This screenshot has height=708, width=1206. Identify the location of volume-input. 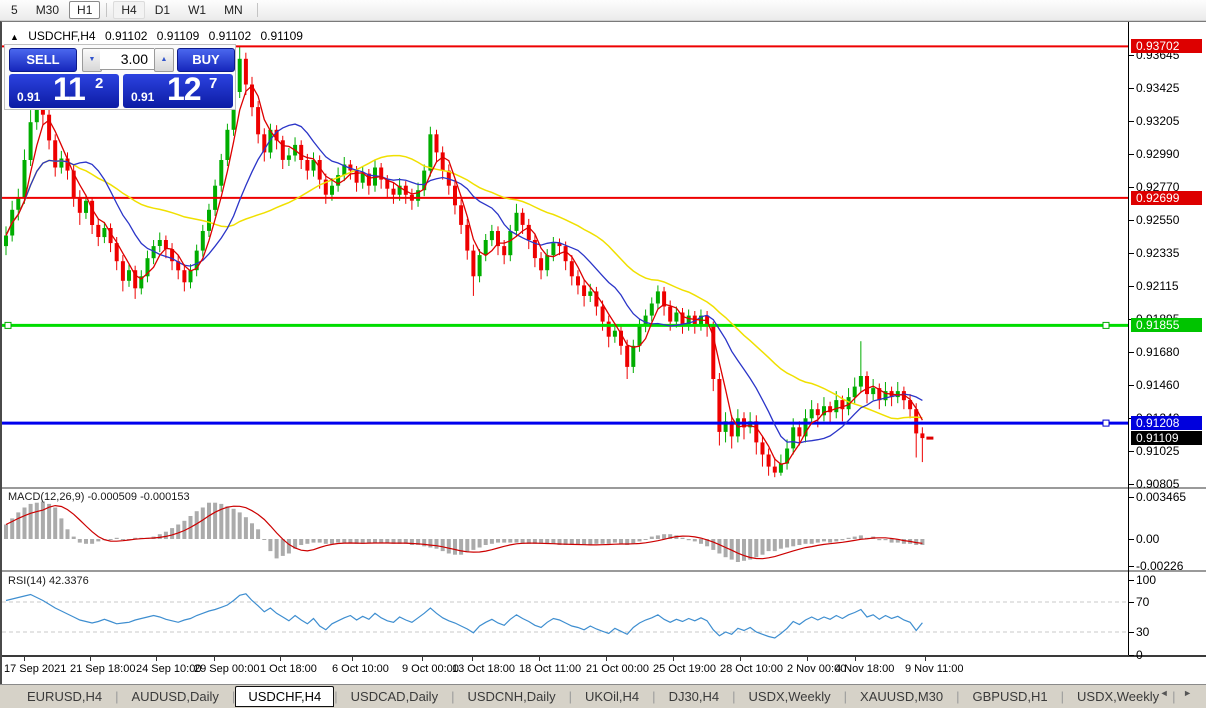
(127, 59).